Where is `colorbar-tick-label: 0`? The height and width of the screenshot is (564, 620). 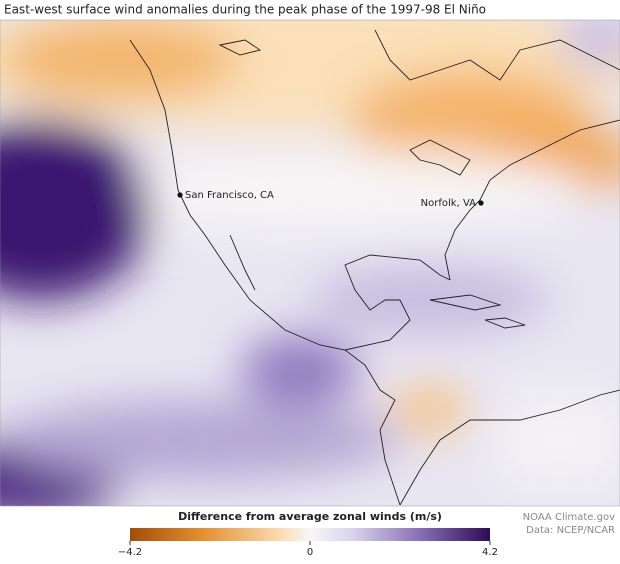
colorbar-tick-label: 0 is located at coordinates (310, 552).